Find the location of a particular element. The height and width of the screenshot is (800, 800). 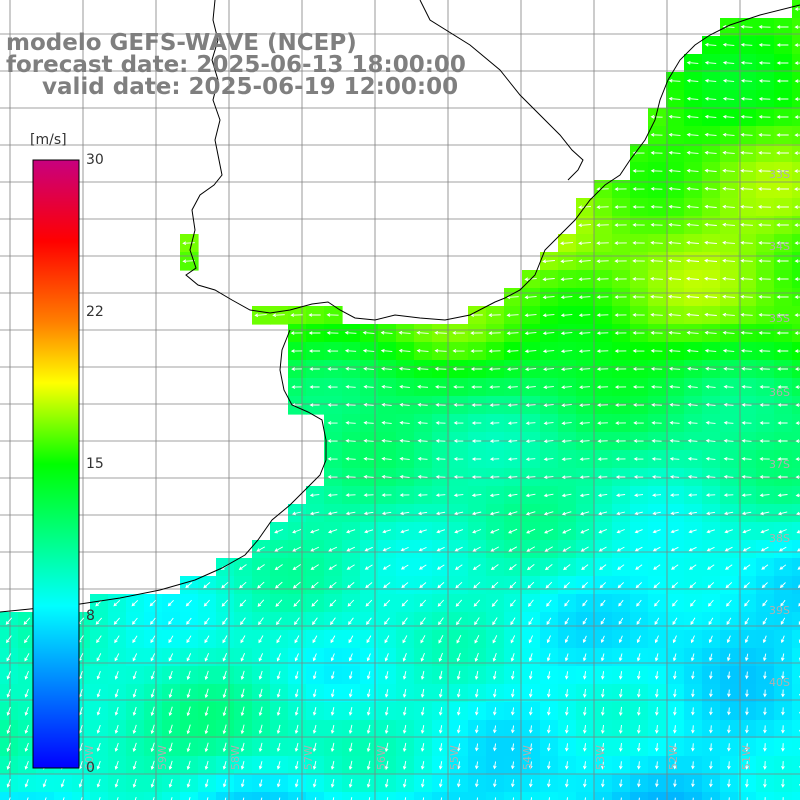

lon-label: 55W is located at coordinates (454, 757).